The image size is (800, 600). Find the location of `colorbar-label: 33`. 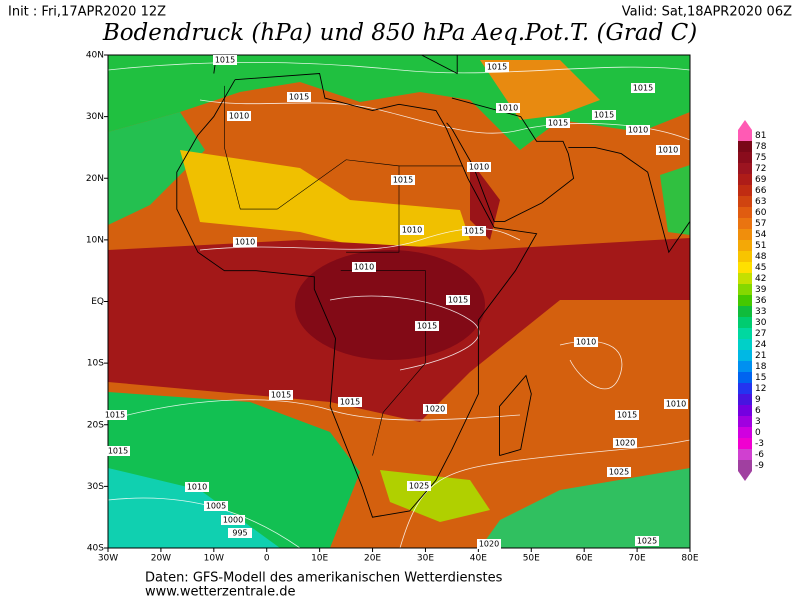

colorbar-label: 33 is located at coordinates (760, 312).